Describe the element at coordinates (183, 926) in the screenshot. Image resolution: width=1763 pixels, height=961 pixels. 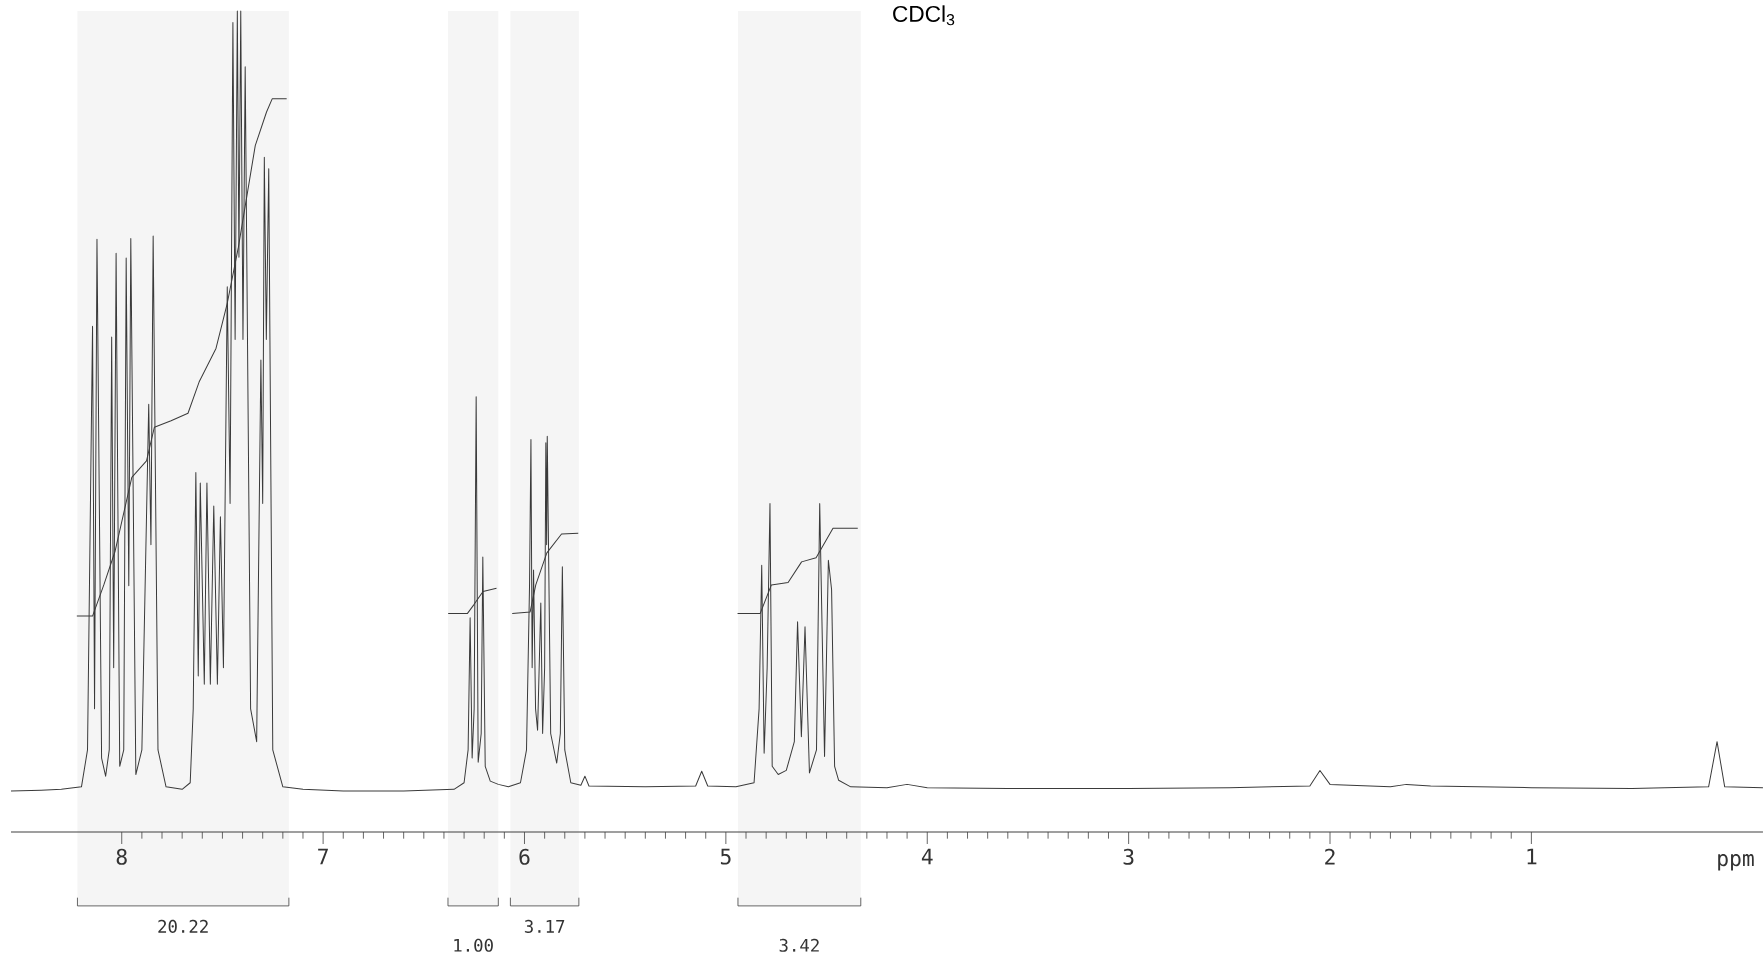
I see `band-label: 20.22` at that location.